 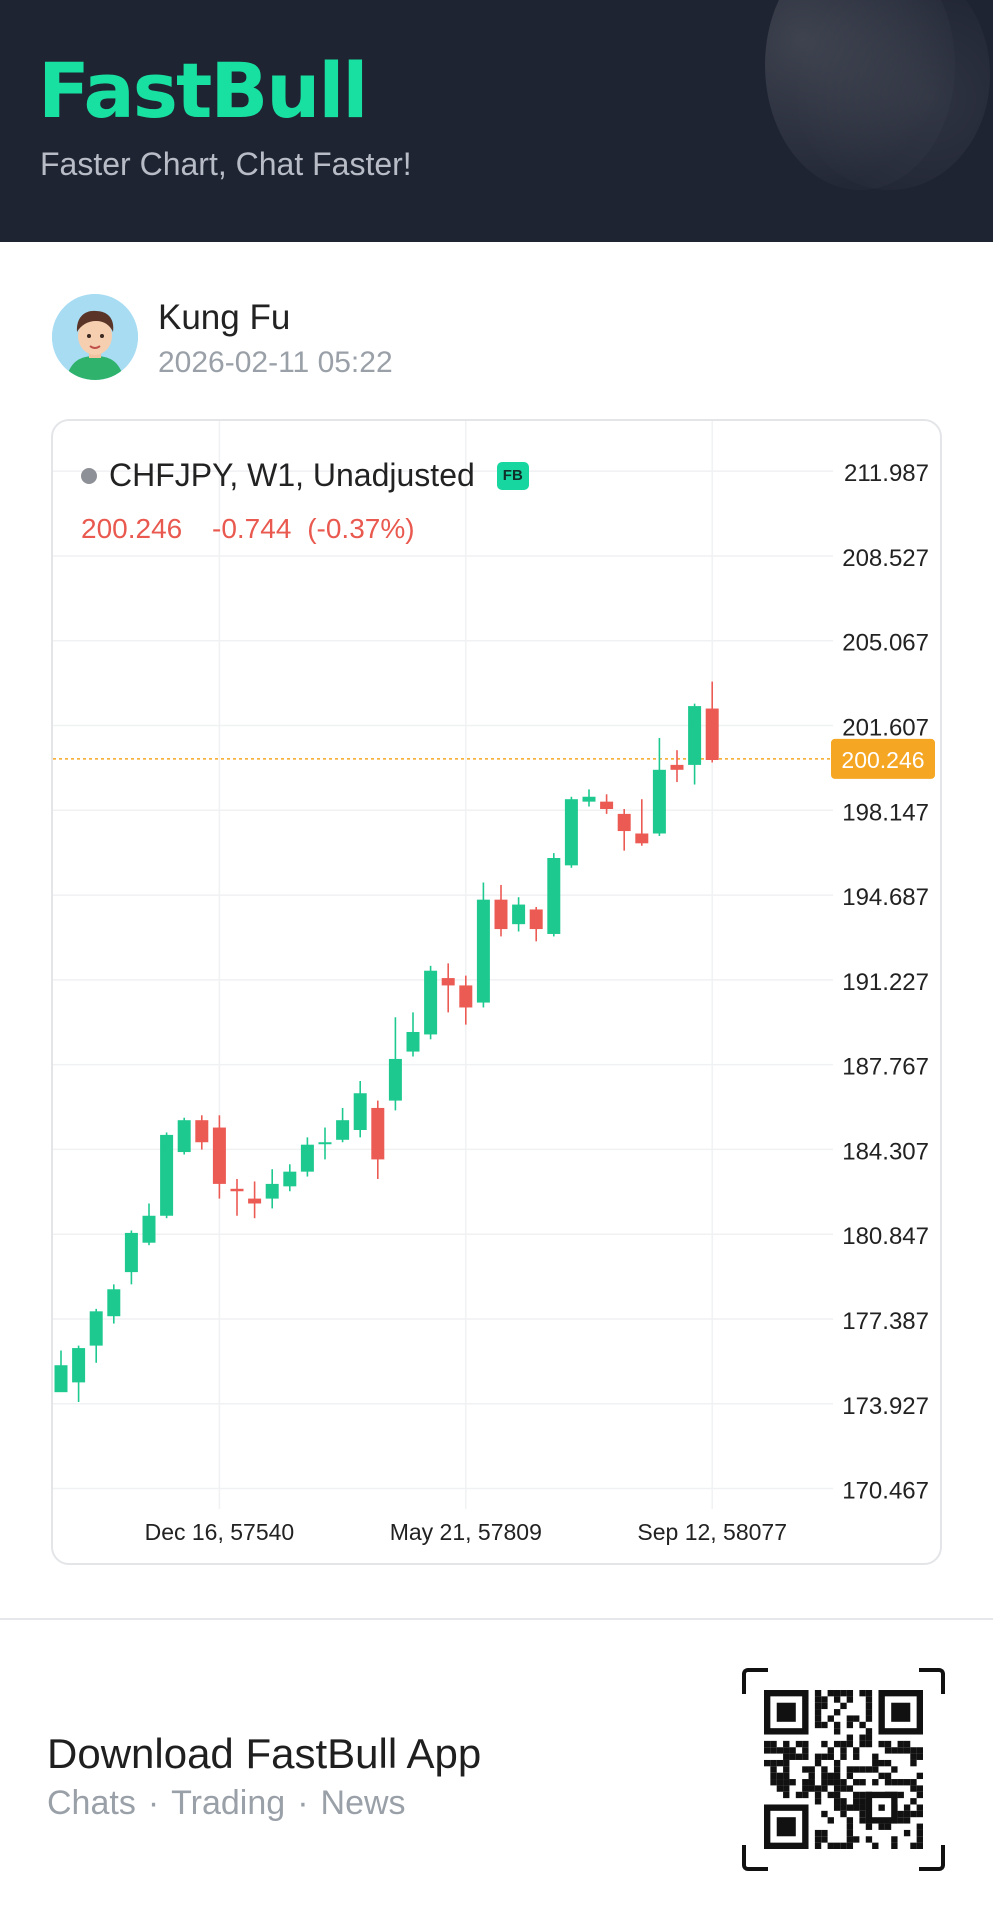 What do you see at coordinates (132, 528) in the screenshot?
I see `last-price: 200.246` at bounding box center [132, 528].